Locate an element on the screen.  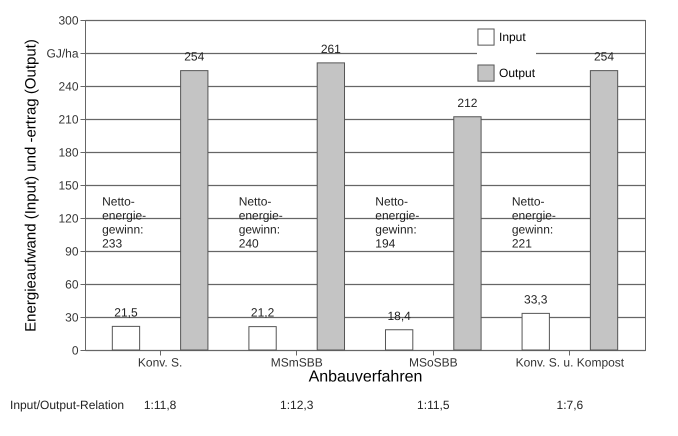
text: 1:7,6 is located at coordinates (570, 405).